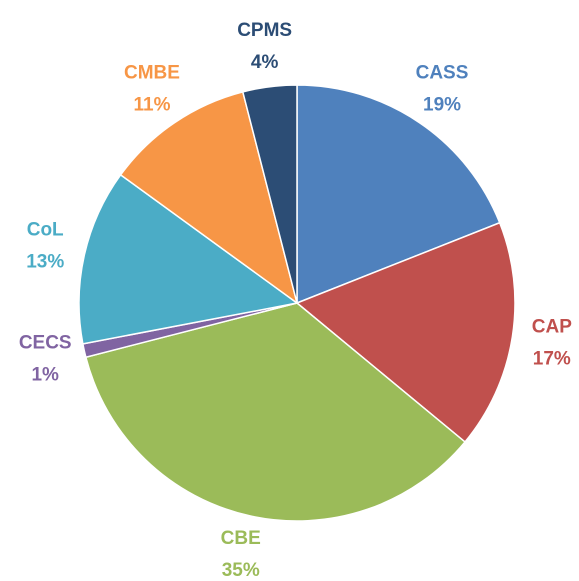  Describe the element at coordinates (241, 538) in the screenshot. I see `slice-label: CBE` at that location.